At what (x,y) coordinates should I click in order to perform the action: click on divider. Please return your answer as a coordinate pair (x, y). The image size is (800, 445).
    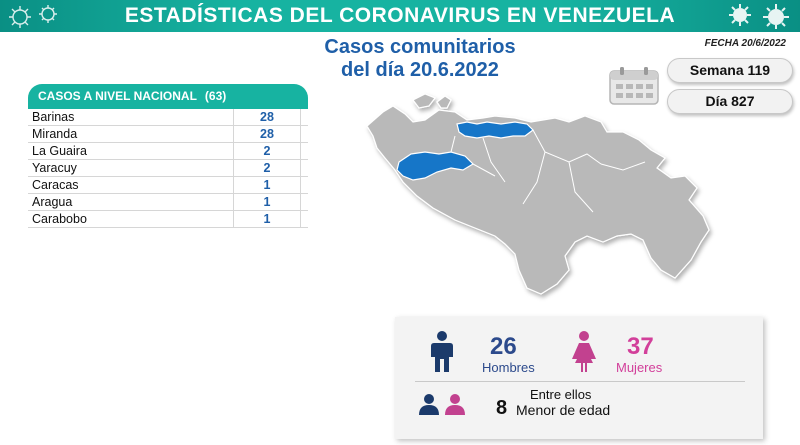
    Looking at the image, I should click on (580, 381).